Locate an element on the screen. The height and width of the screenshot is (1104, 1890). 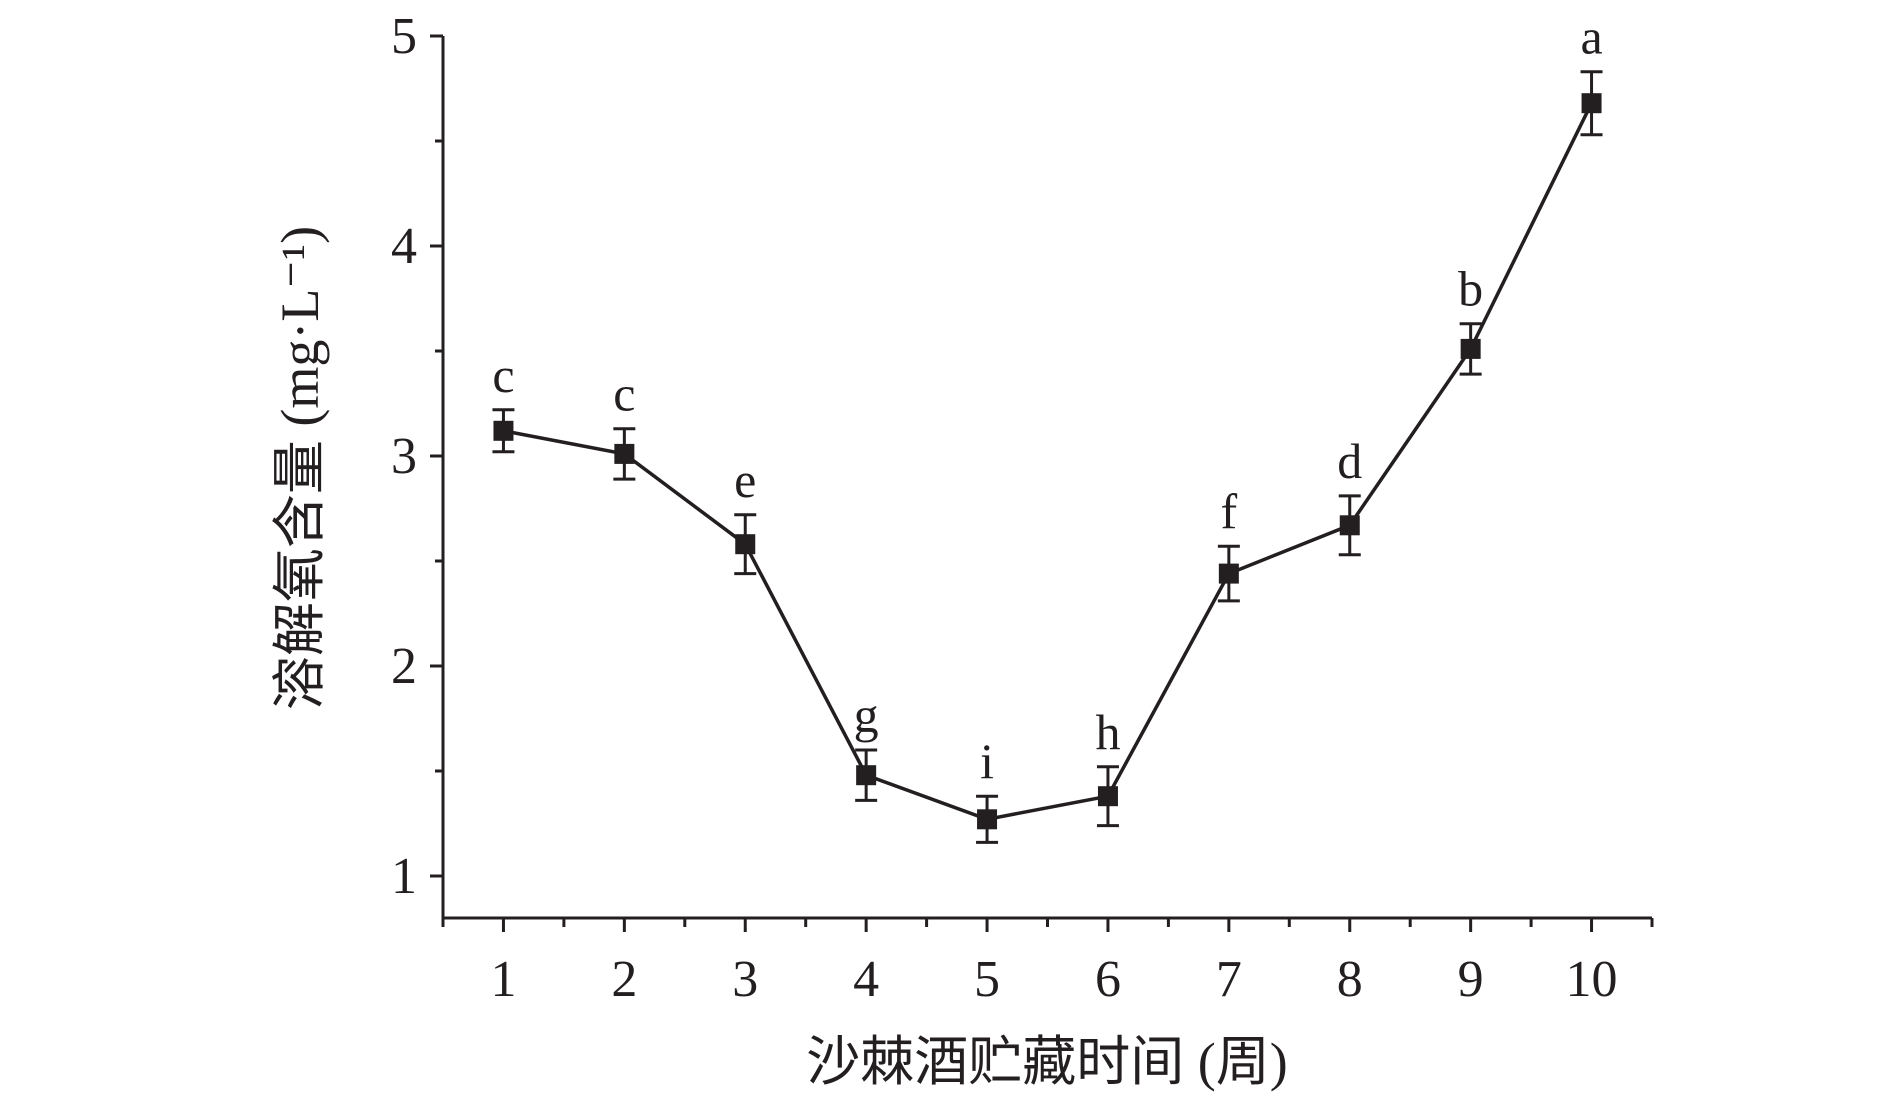
significance-label: e is located at coordinates (745, 480).